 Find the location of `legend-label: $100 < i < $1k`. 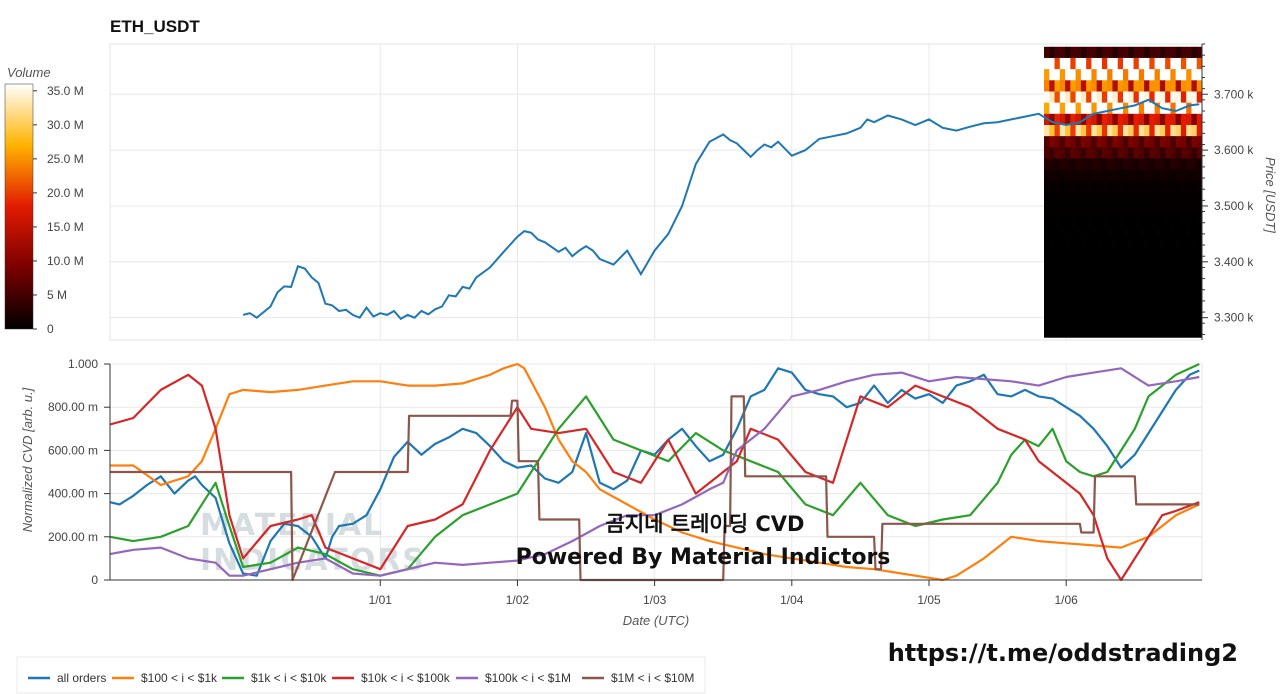

legend-label: $100 < i < $1k is located at coordinates (179, 678).